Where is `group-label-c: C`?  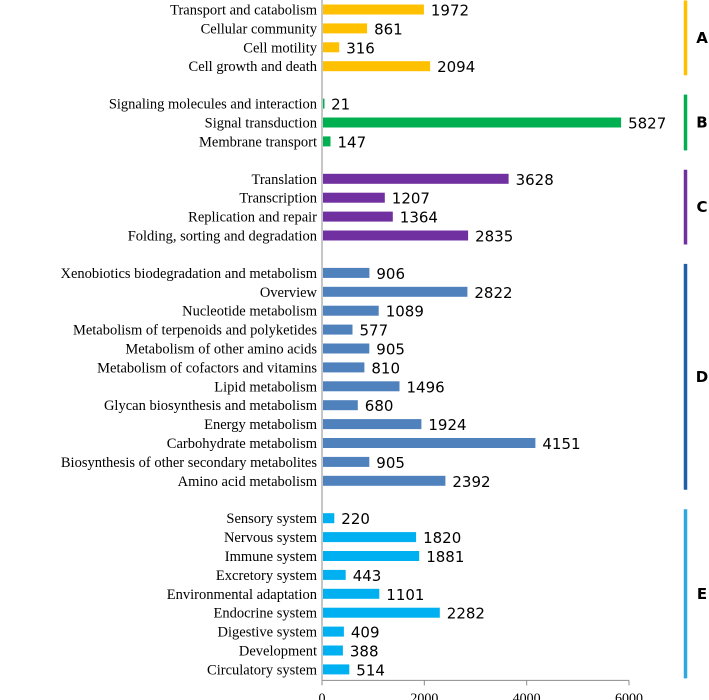 group-label-c: C is located at coordinates (701, 207).